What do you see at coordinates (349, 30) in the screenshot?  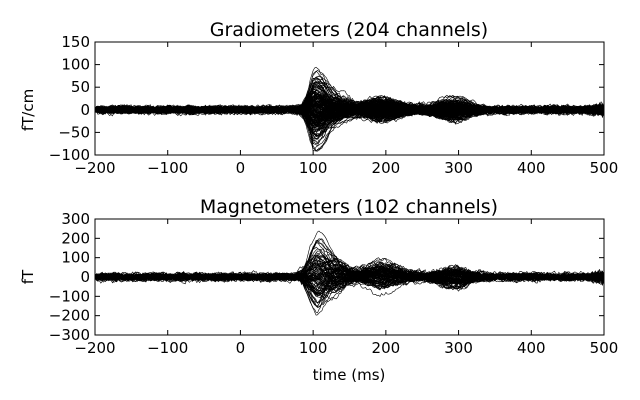 I see `gradiometers-title: Gradiometers (204 channels)` at bounding box center [349, 30].